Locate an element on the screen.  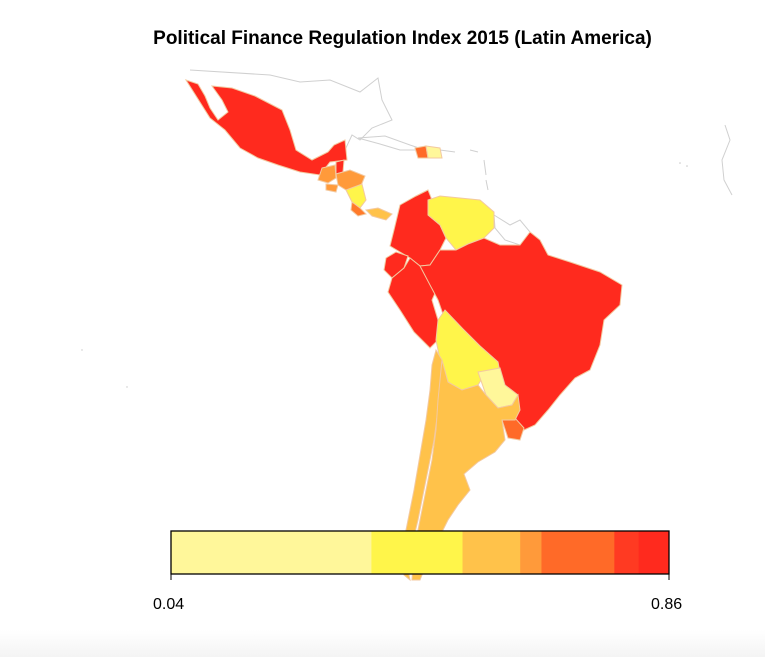
region-panama is located at coordinates (378, 214).